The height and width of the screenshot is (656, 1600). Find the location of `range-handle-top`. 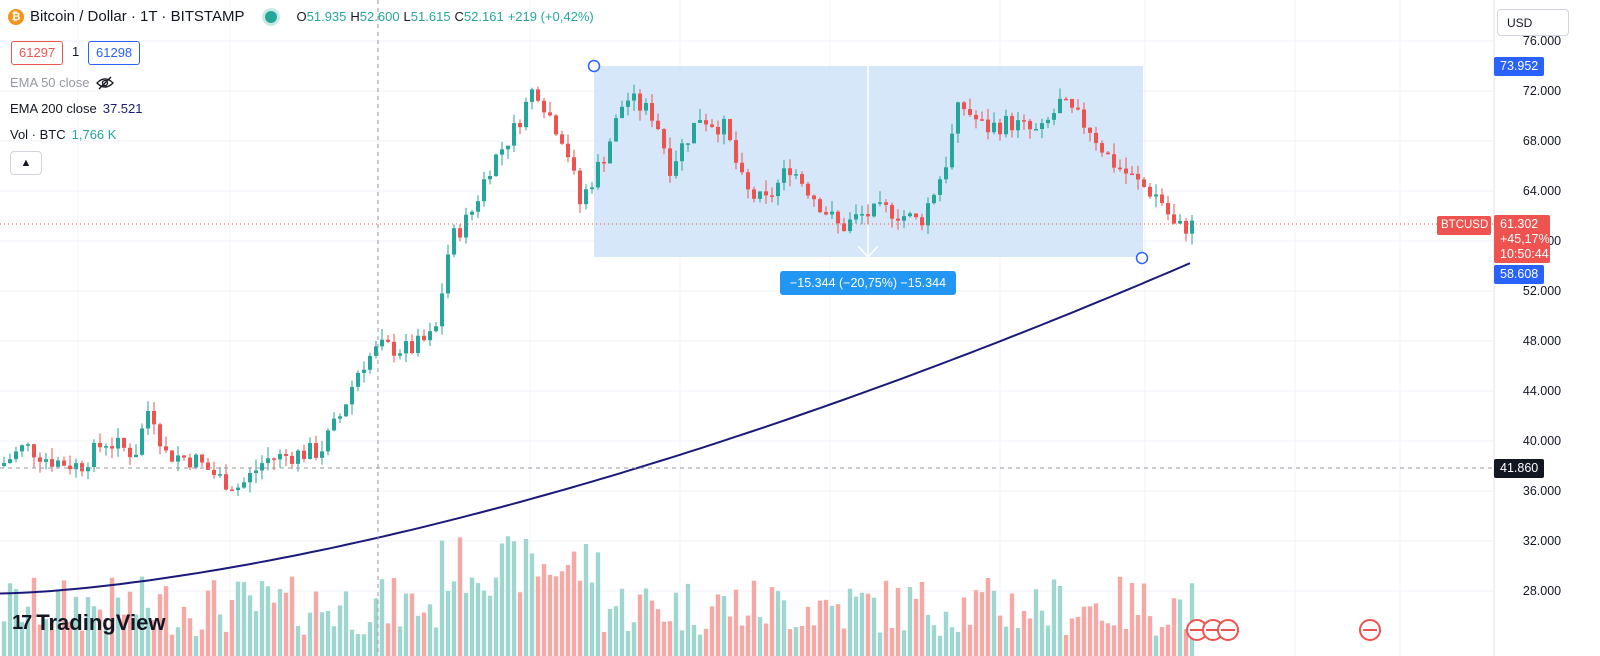

range-handle-top is located at coordinates (594, 66).